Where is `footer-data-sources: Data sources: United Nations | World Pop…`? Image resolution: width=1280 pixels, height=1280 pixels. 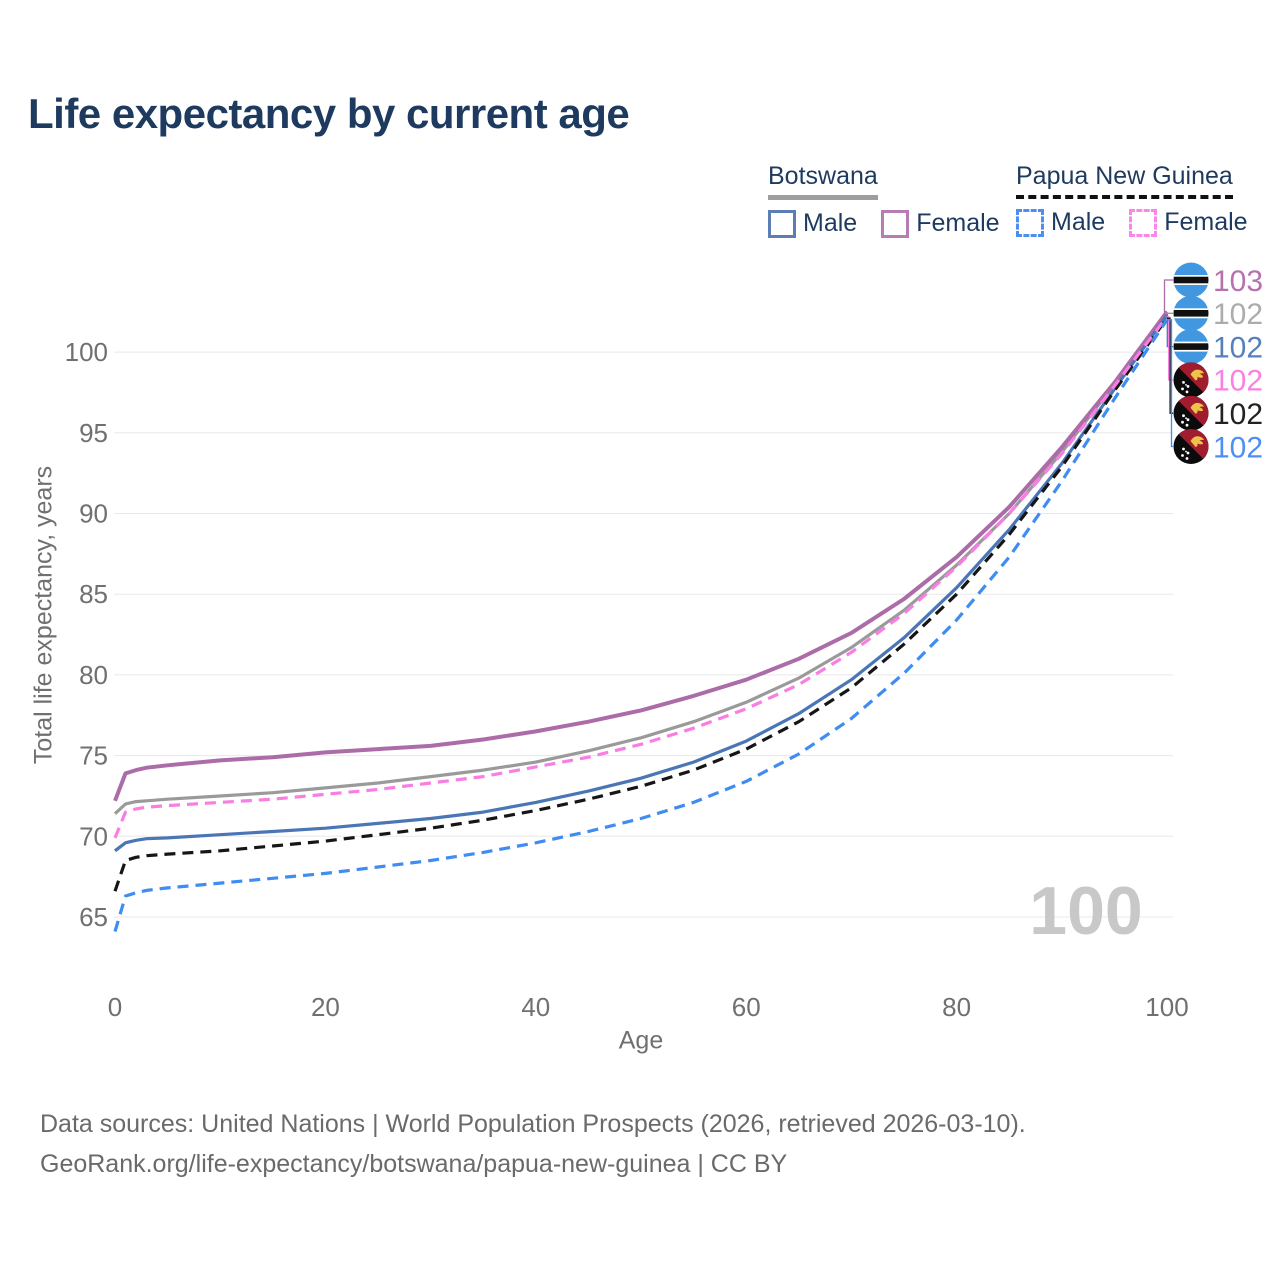
footer-data-sources: Data sources: United Nations | World Pop… is located at coordinates (533, 1124).